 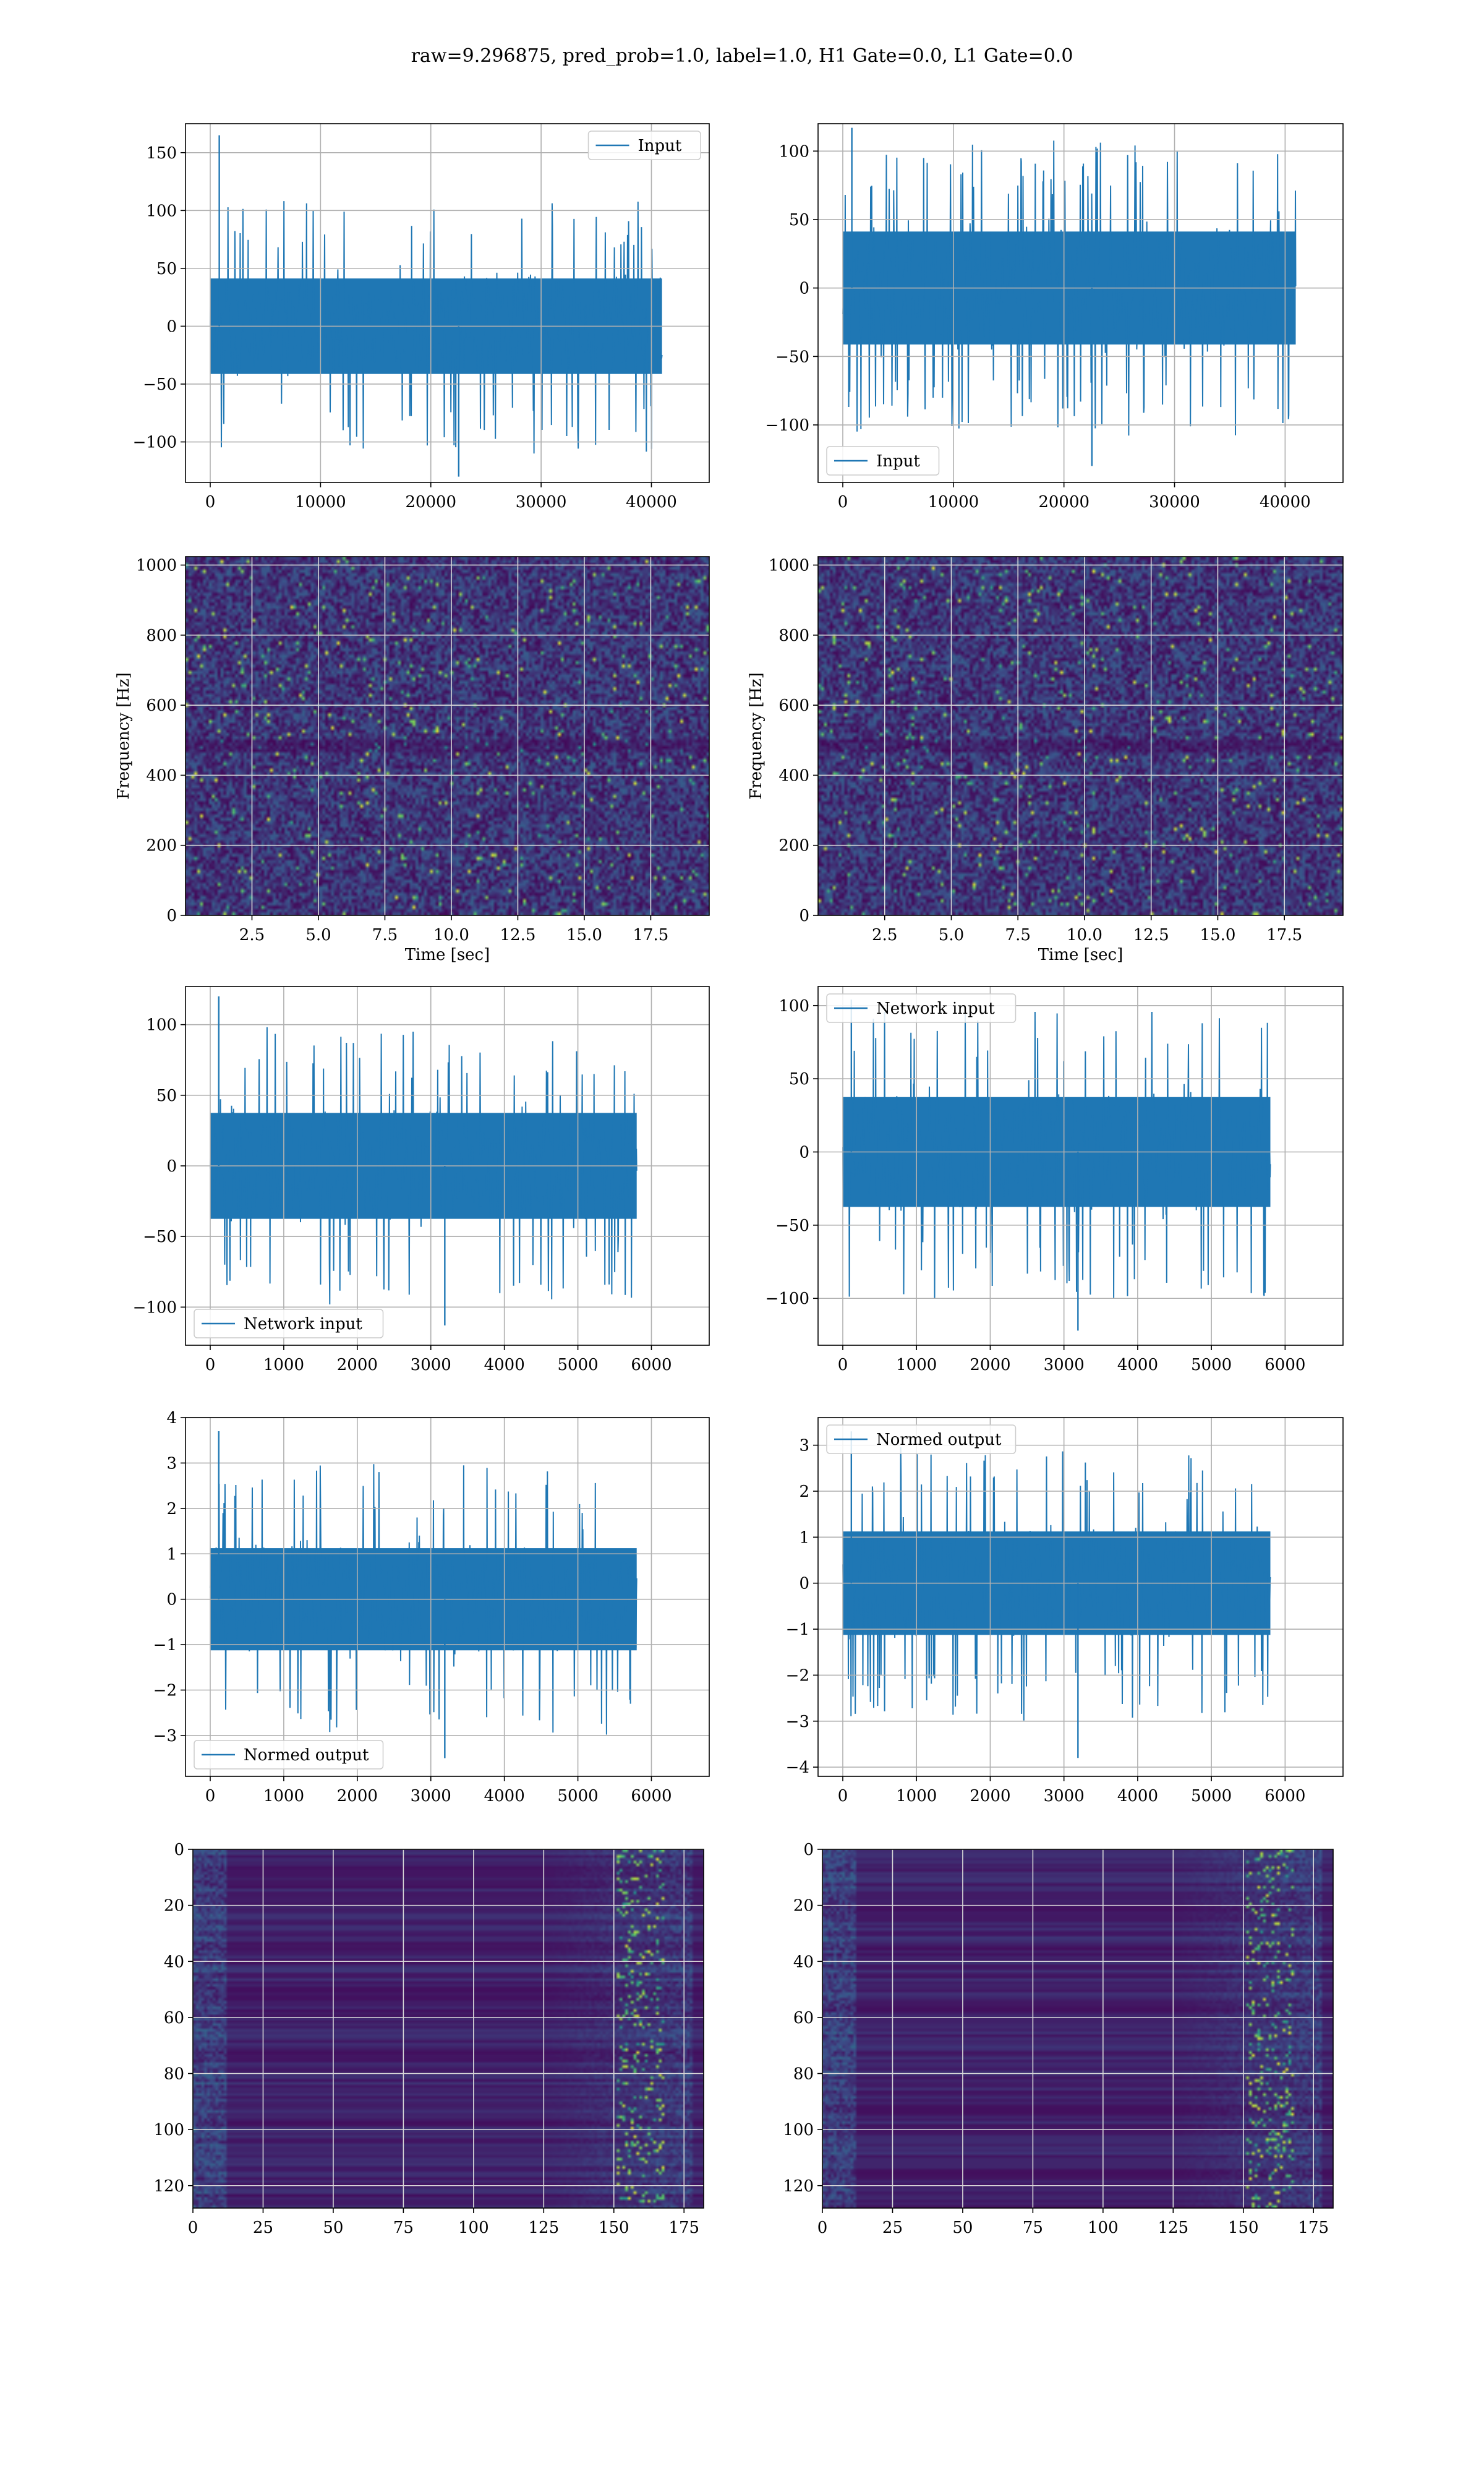 I want to click on legend: Normed output, so click(x=921, y=1439).